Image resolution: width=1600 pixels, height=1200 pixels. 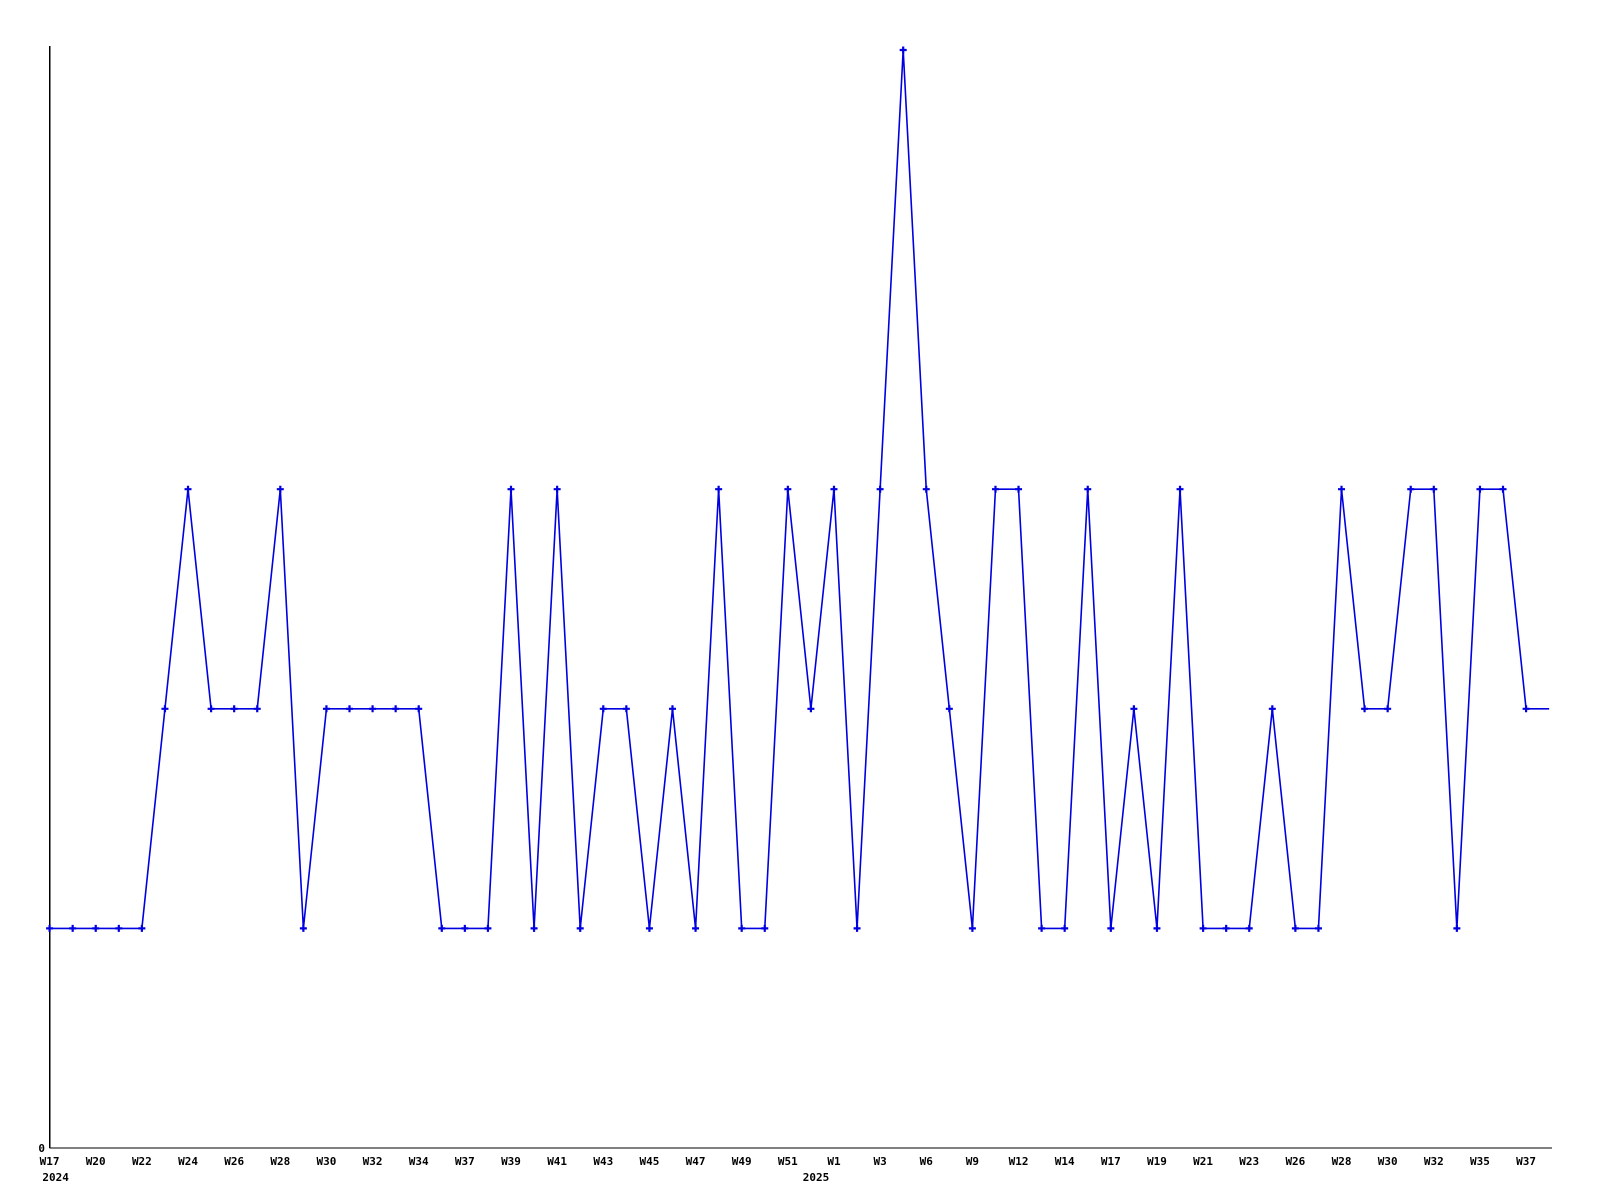 What do you see at coordinates (1480, 1161) in the screenshot?
I see `x-tick-label: W35` at bounding box center [1480, 1161].